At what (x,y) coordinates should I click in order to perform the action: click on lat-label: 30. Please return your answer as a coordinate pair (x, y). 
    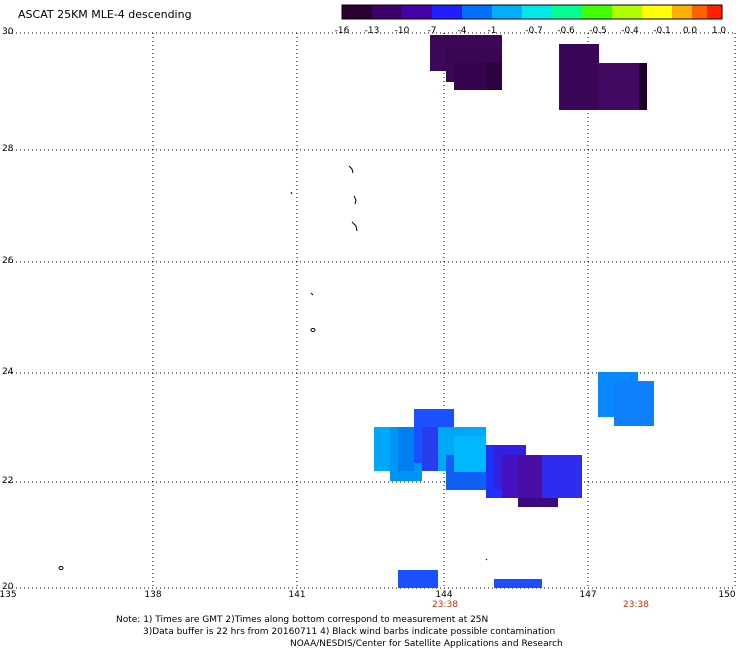
    Looking at the image, I should click on (8, 32).